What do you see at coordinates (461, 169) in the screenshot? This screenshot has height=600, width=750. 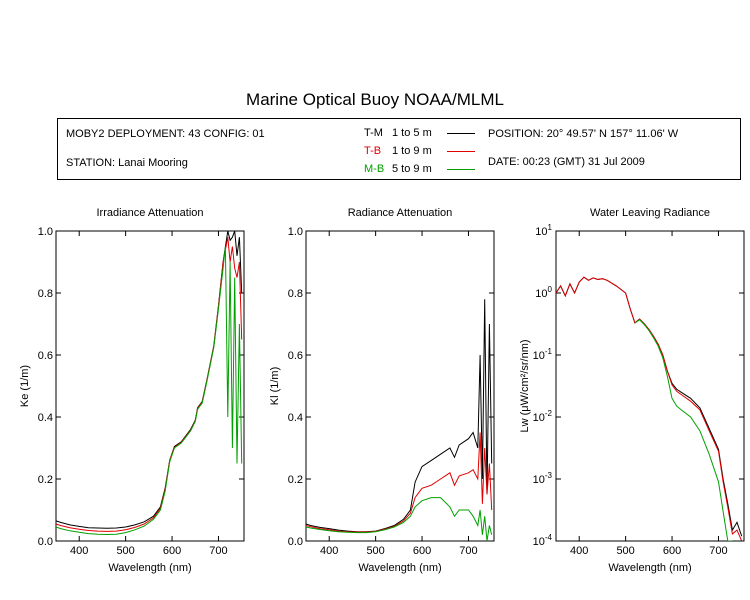 I see `legend-line-mb` at bounding box center [461, 169].